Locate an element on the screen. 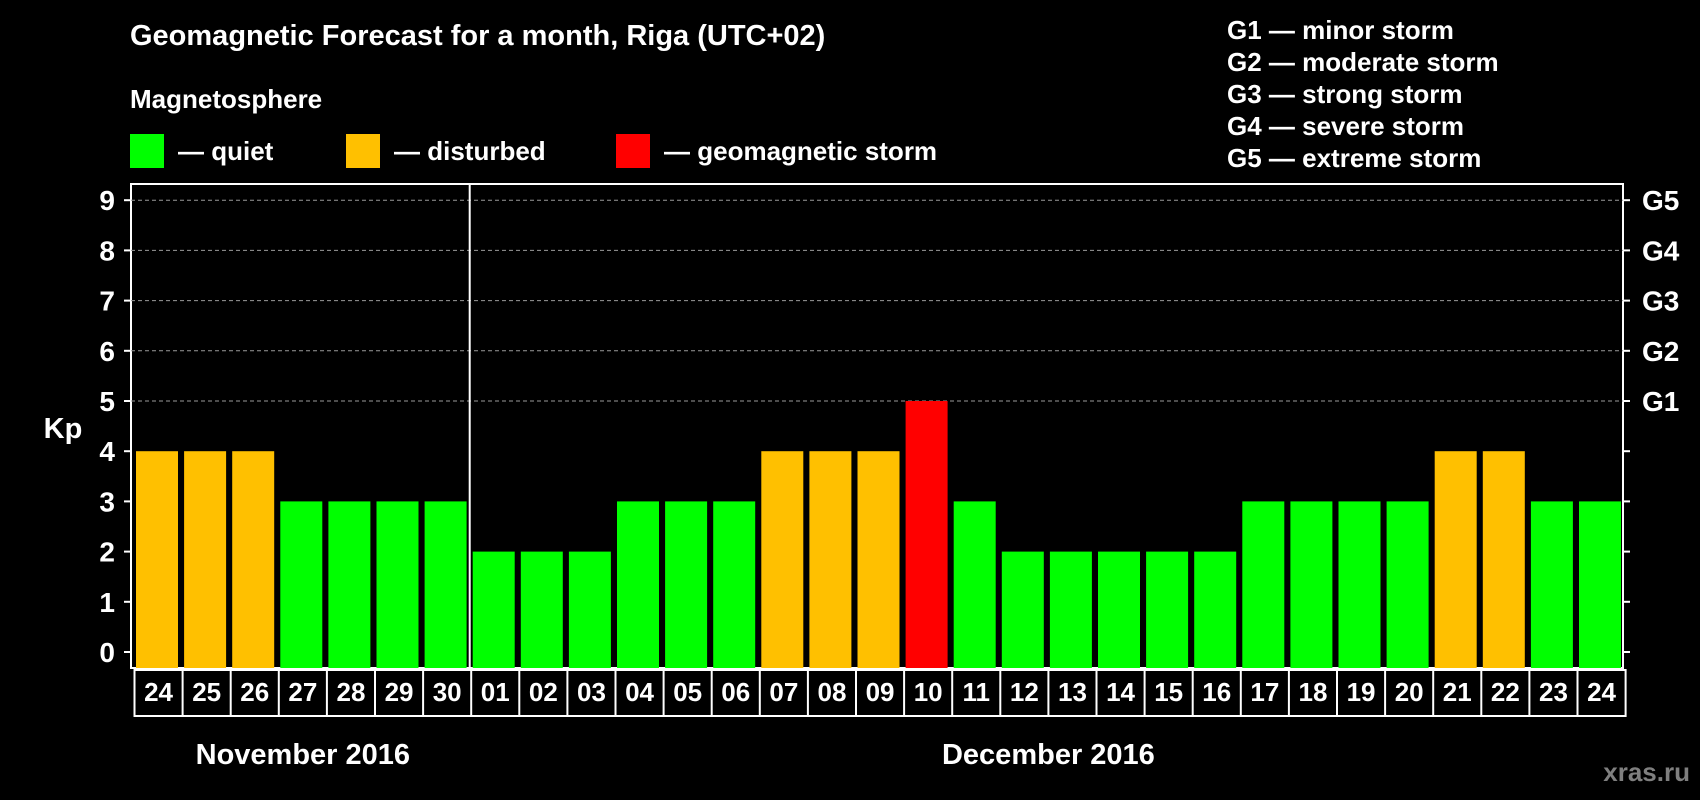  y-tick-label-0: 0 is located at coordinates (107, 652).